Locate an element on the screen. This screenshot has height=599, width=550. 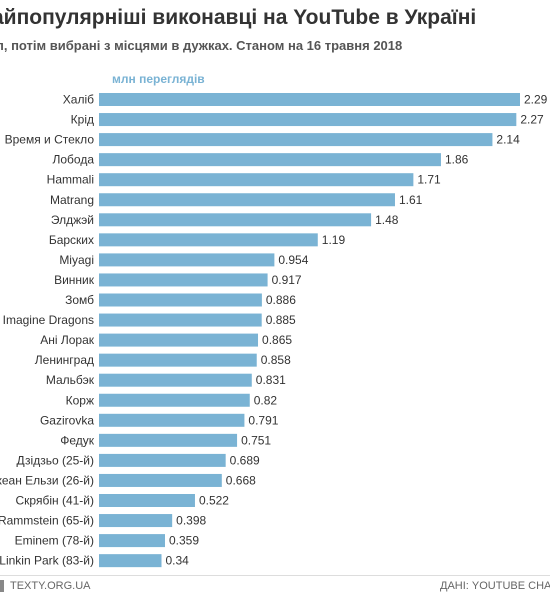
category-label: Время и Стекло is located at coordinates (50, 140).